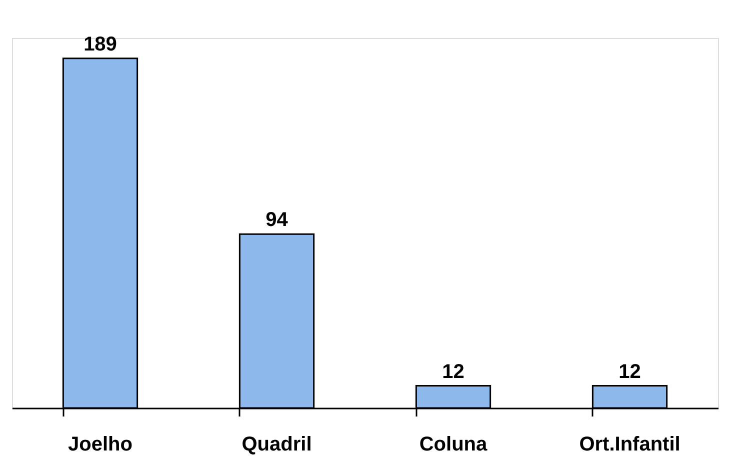  I want to click on x-tick-label: Ort.Infantil, so click(629, 445).